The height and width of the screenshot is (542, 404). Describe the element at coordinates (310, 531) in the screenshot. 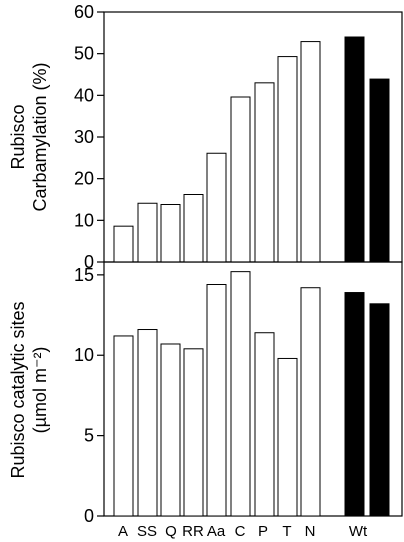

I see `x-tick-label-8: N` at that location.